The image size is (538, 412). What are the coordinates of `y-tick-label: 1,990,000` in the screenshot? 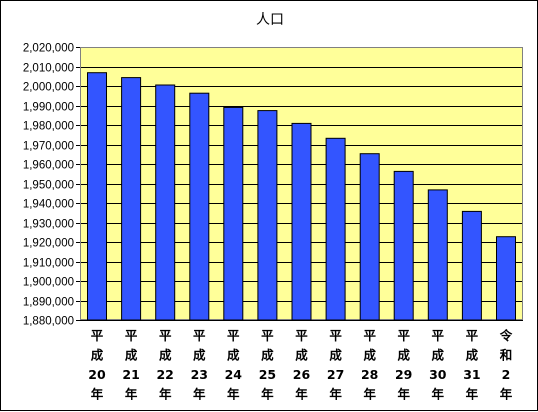 It's located at (48, 108).